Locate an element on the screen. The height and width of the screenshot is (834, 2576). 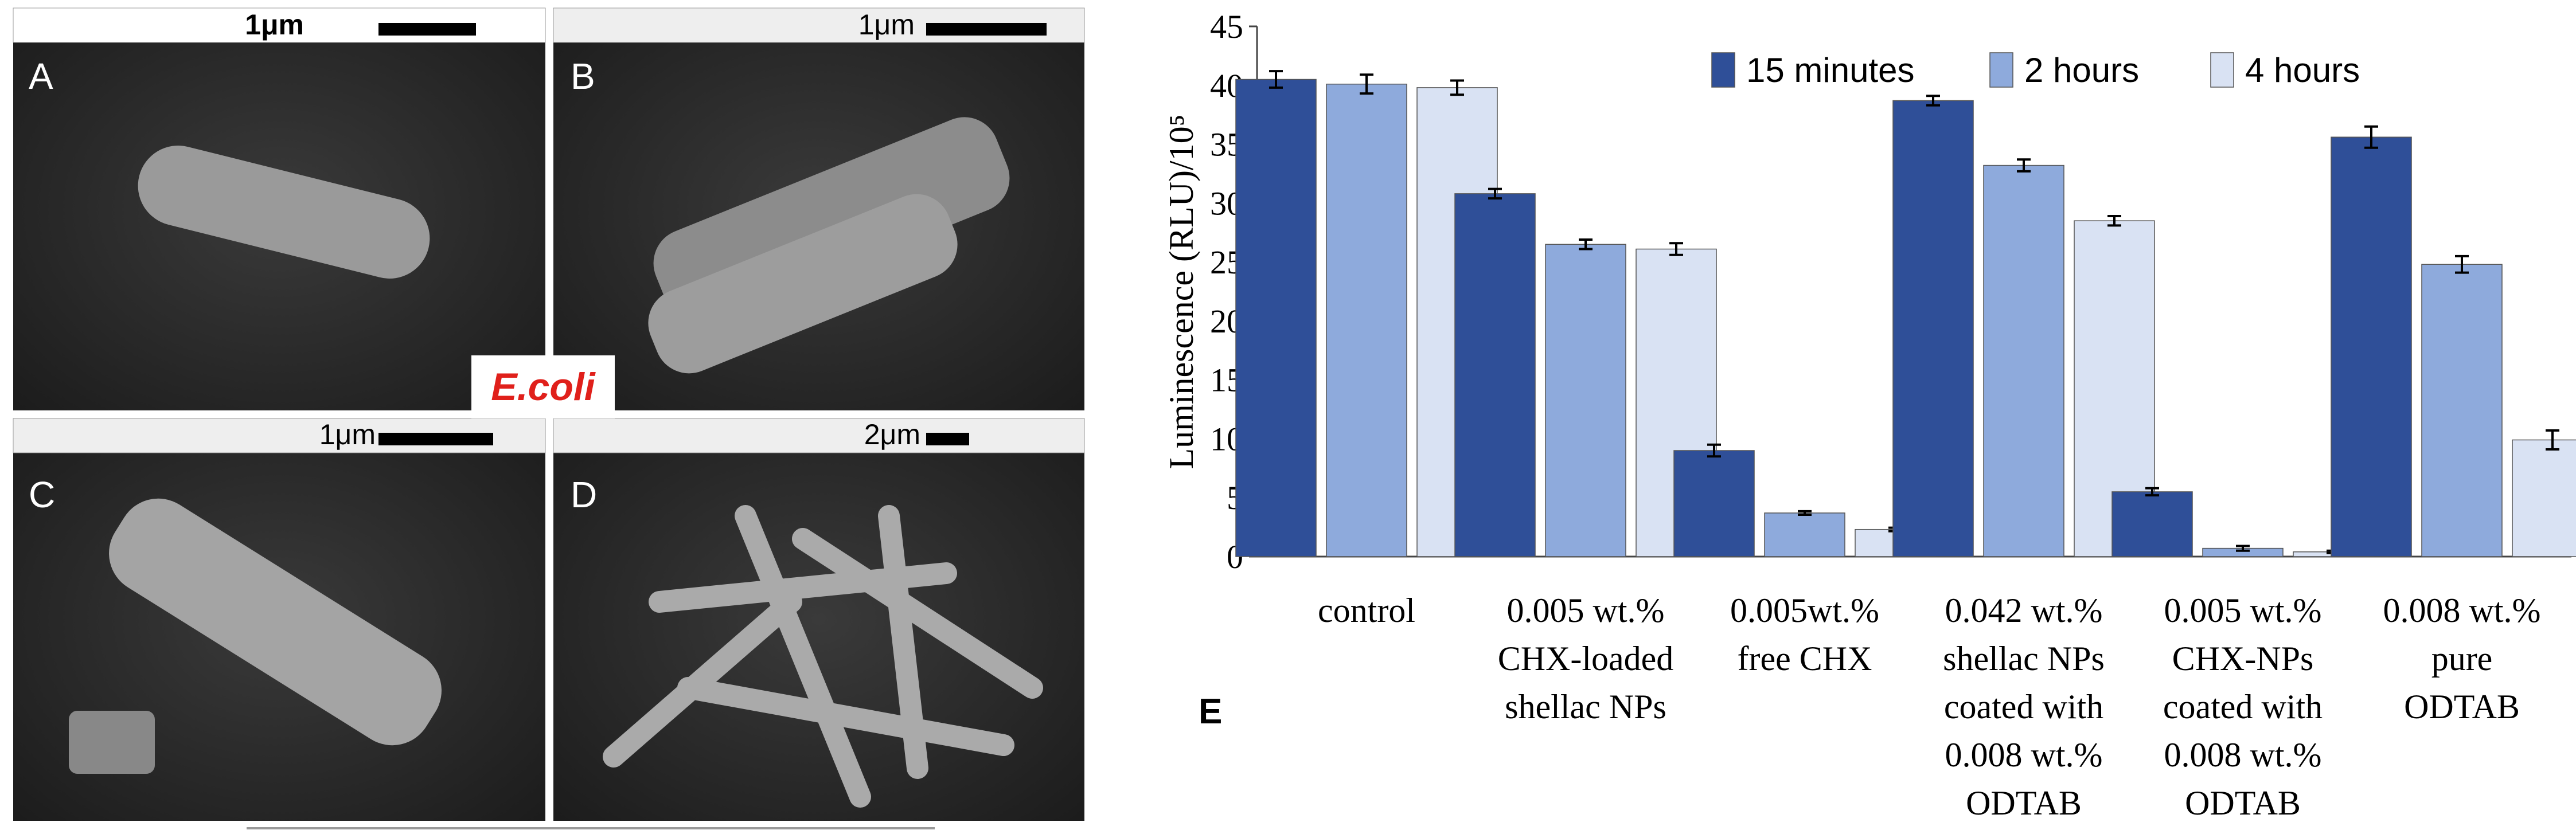
organism-box is located at coordinates (543, 386).